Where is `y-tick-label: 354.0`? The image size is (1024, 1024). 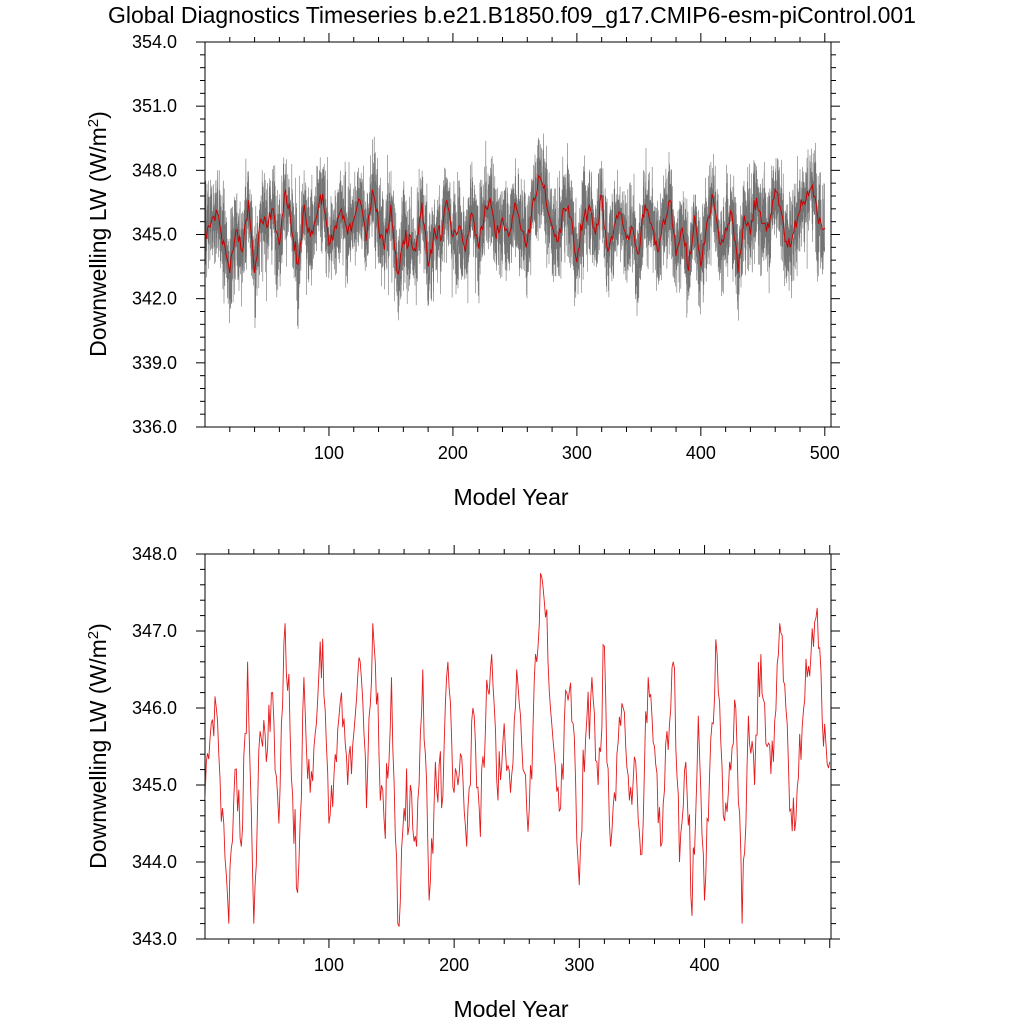 y-tick-label: 354.0 is located at coordinates (154, 42).